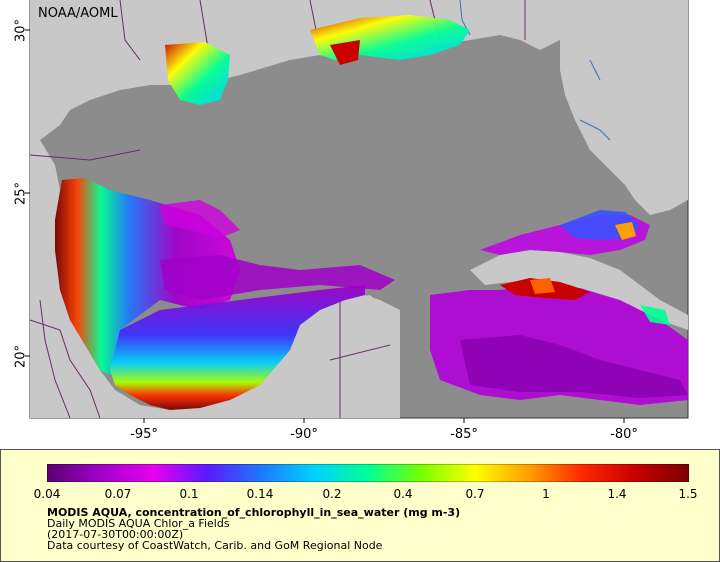 This screenshot has width=720, height=562. Describe the element at coordinates (579, 290) in the screenshot. I see `land-cuba` at that location.